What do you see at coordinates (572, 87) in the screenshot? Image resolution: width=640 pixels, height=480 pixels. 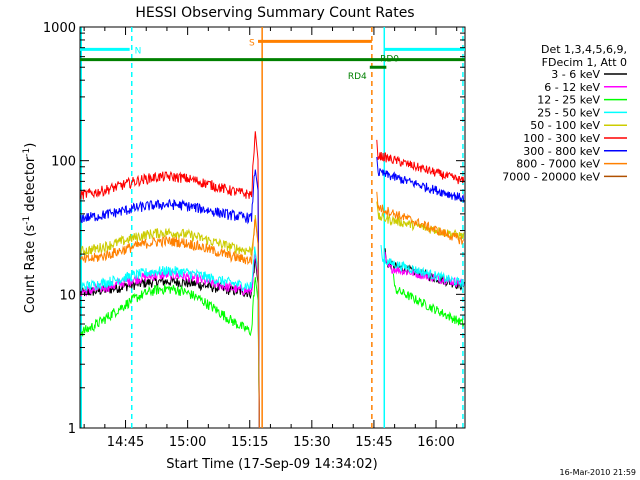 I see `legend-label-1: 6 - 12 keV` at bounding box center [572, 87].